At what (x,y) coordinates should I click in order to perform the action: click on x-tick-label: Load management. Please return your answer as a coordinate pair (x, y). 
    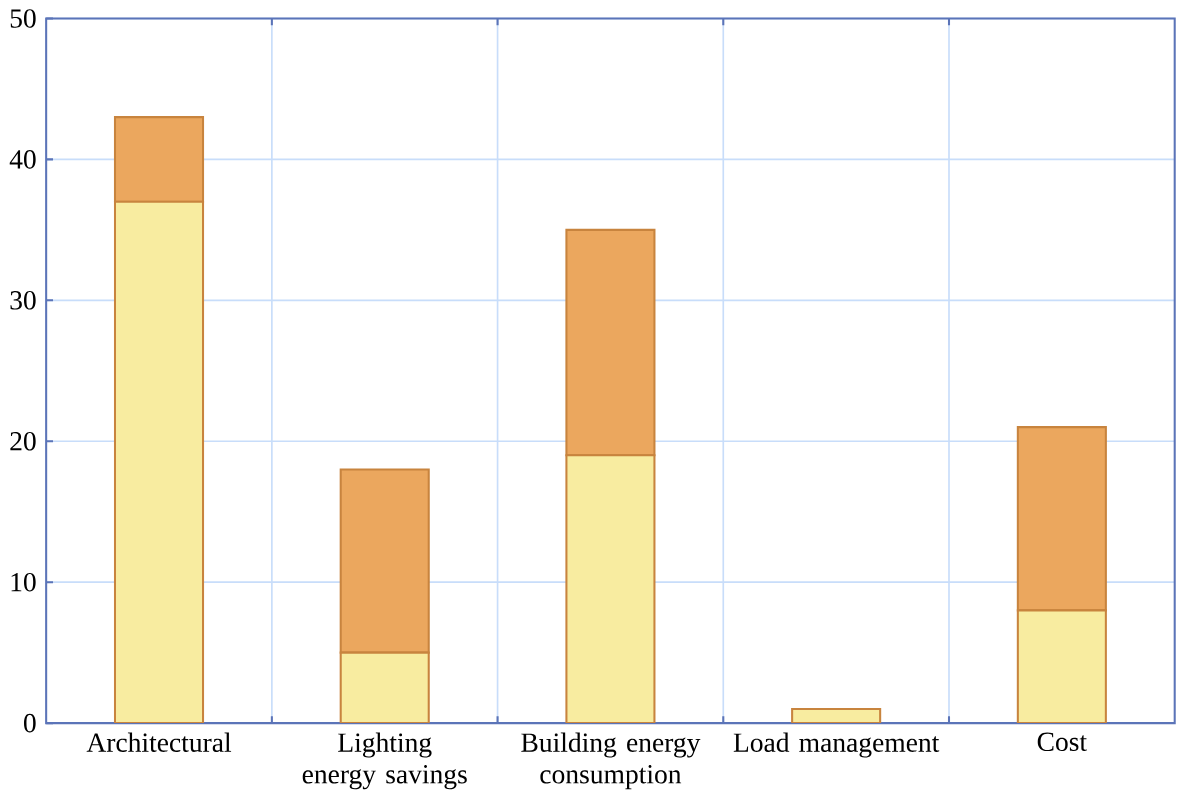
    Looking at the image, I should click on (836, 745).